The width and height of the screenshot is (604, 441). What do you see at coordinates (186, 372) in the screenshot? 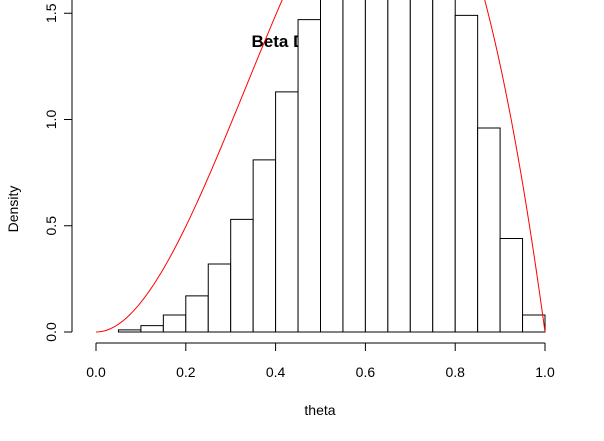
I see `x-tick-label: 0.2` at bounding box center [186, 372].